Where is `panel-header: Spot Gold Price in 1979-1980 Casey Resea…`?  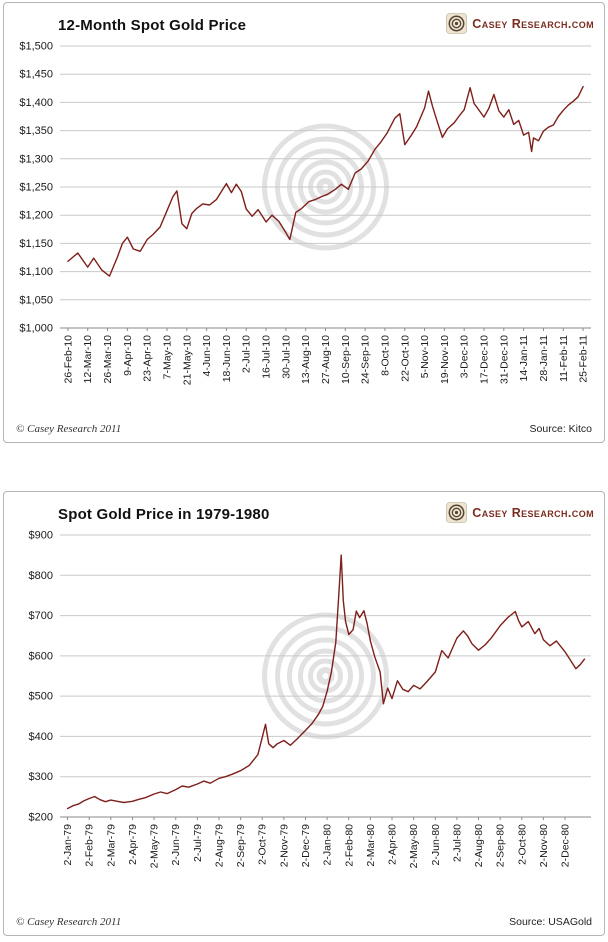
panel-header: Spot Gold Price in 1979-1980 Casey Resea… is located at coordinates (304, 507).